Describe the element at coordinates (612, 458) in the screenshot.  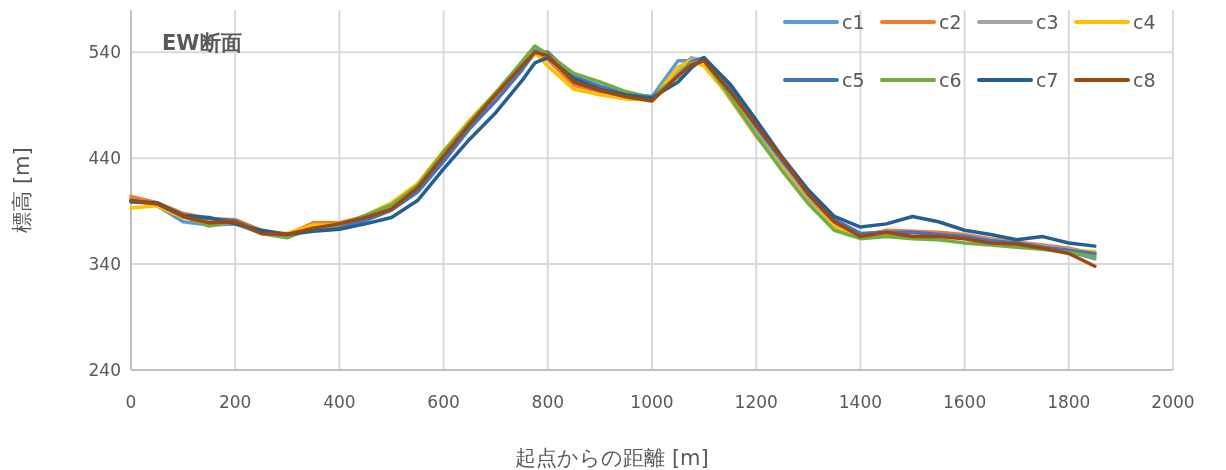
I see `x-axis-title: 起点からの距離 [m]` at that location.